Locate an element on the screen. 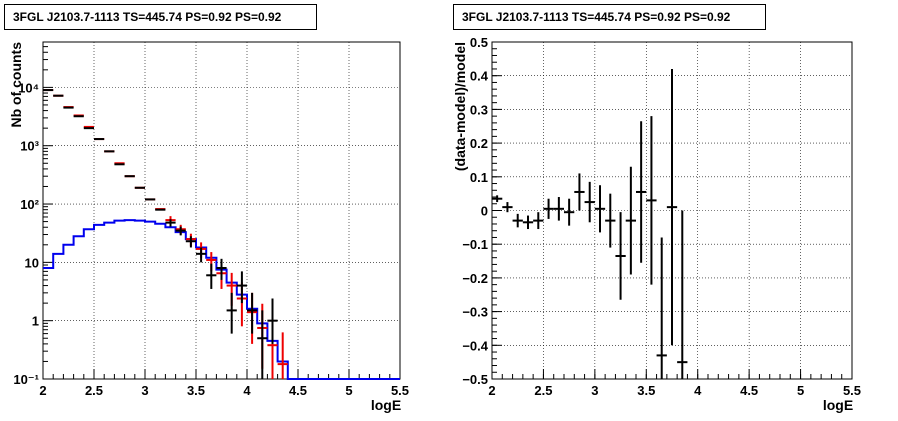 This screenshot has height=421, width=898. y-tick-label: 0.1 is located at coordinates (479, 177).